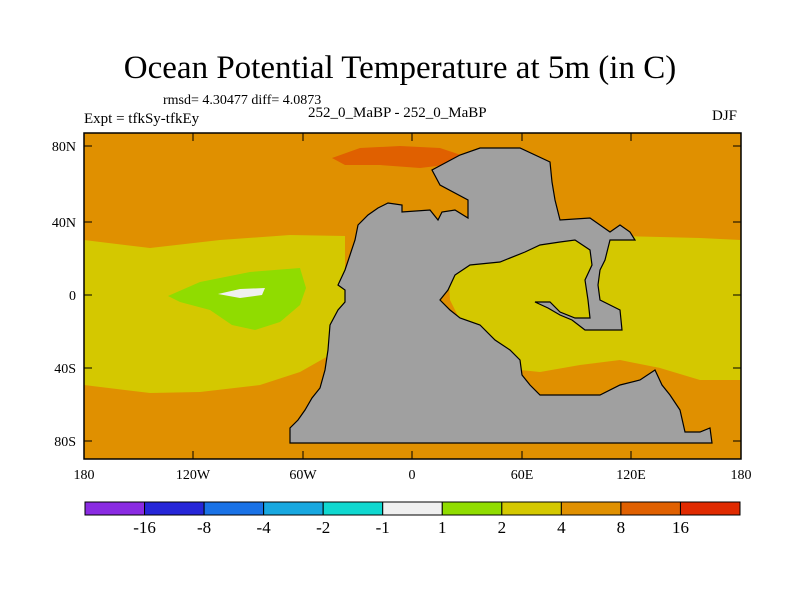 The width and height of the screenshot is (800, 600). Describe the element at coordinates (237, 299) in the screenshot. I see `green-patch` at that location.